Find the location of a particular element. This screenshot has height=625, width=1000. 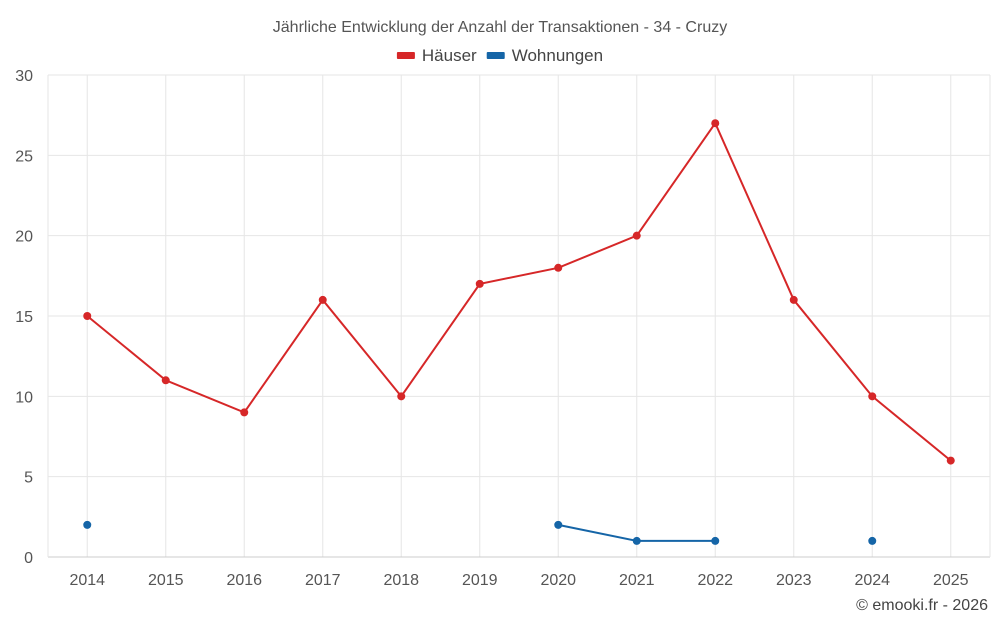

legend-item: Häuser is located at coordinates (436, 55).